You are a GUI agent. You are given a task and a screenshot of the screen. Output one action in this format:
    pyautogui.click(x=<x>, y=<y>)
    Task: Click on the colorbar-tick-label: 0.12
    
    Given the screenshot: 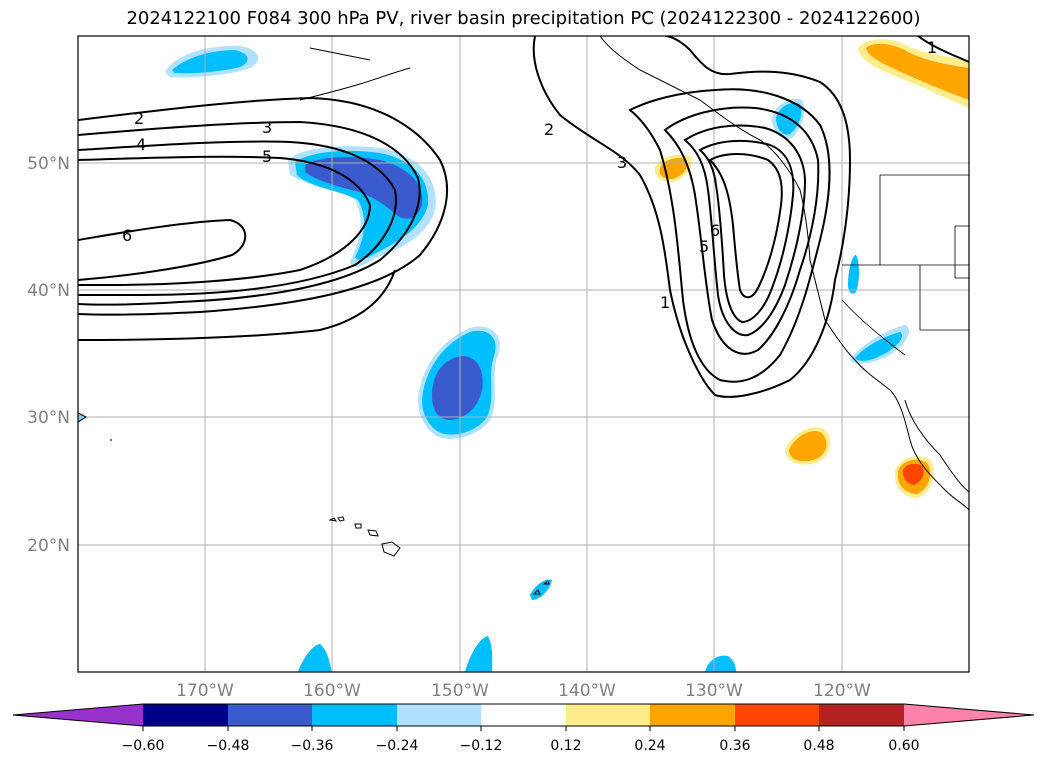 What is the action you would take?
    pyautogui.click(x=565, y=746)
    